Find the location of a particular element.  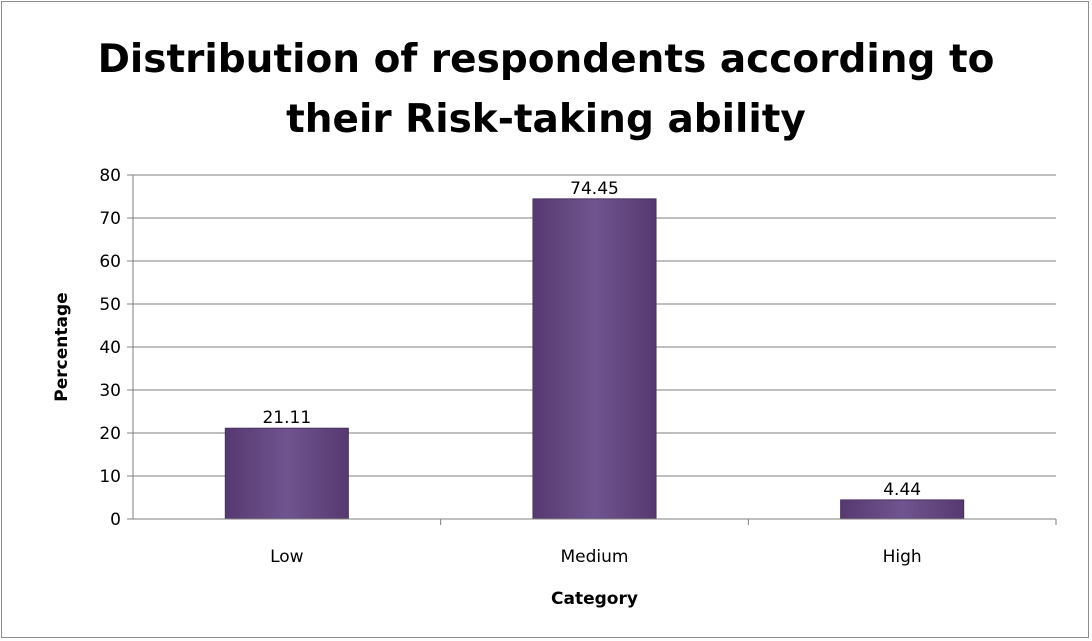

x-tick-label-low: Low is located at coordinates (287, 557).